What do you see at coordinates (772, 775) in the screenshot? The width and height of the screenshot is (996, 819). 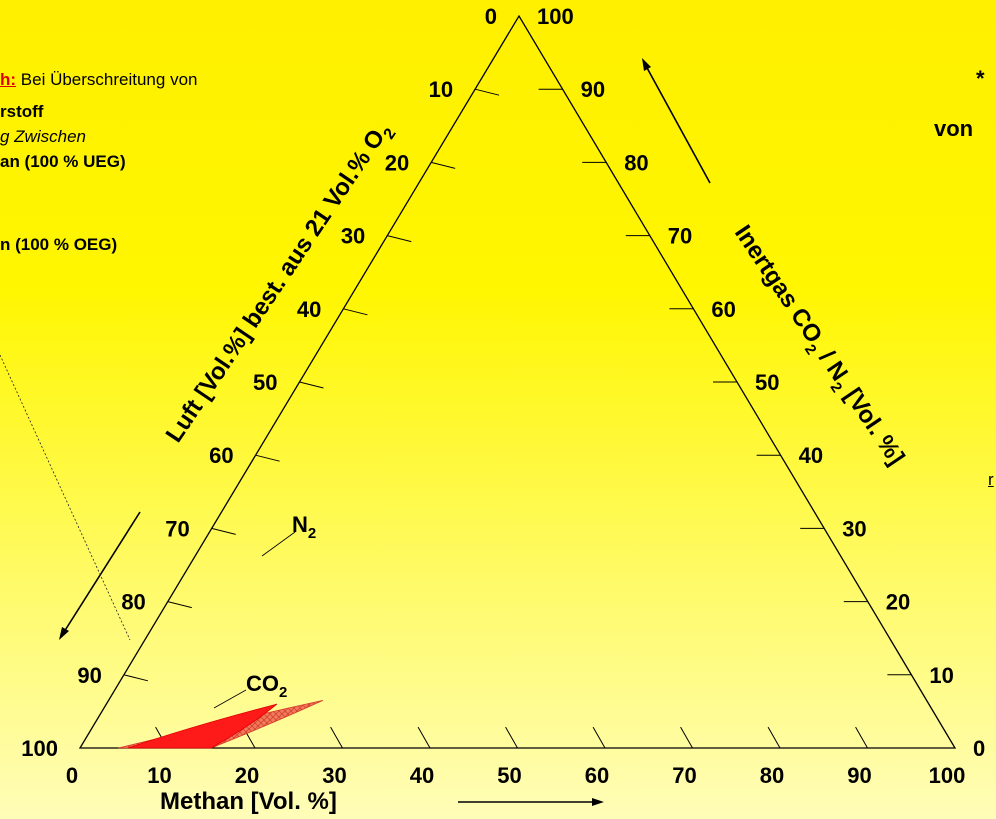 I see `bottom-tick-label: 80` at bounding box center [772, 775].